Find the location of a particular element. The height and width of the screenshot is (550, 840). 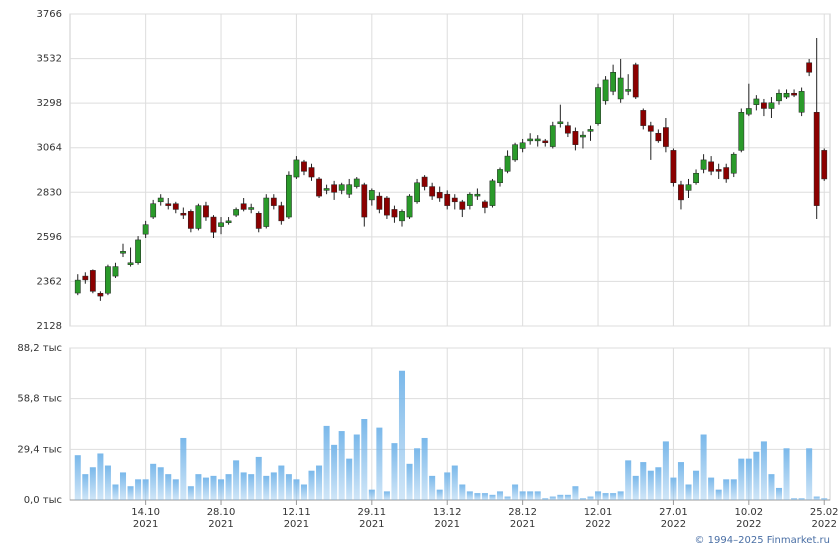

y-tick-label: 3298 is located at coordinates (49, 103).